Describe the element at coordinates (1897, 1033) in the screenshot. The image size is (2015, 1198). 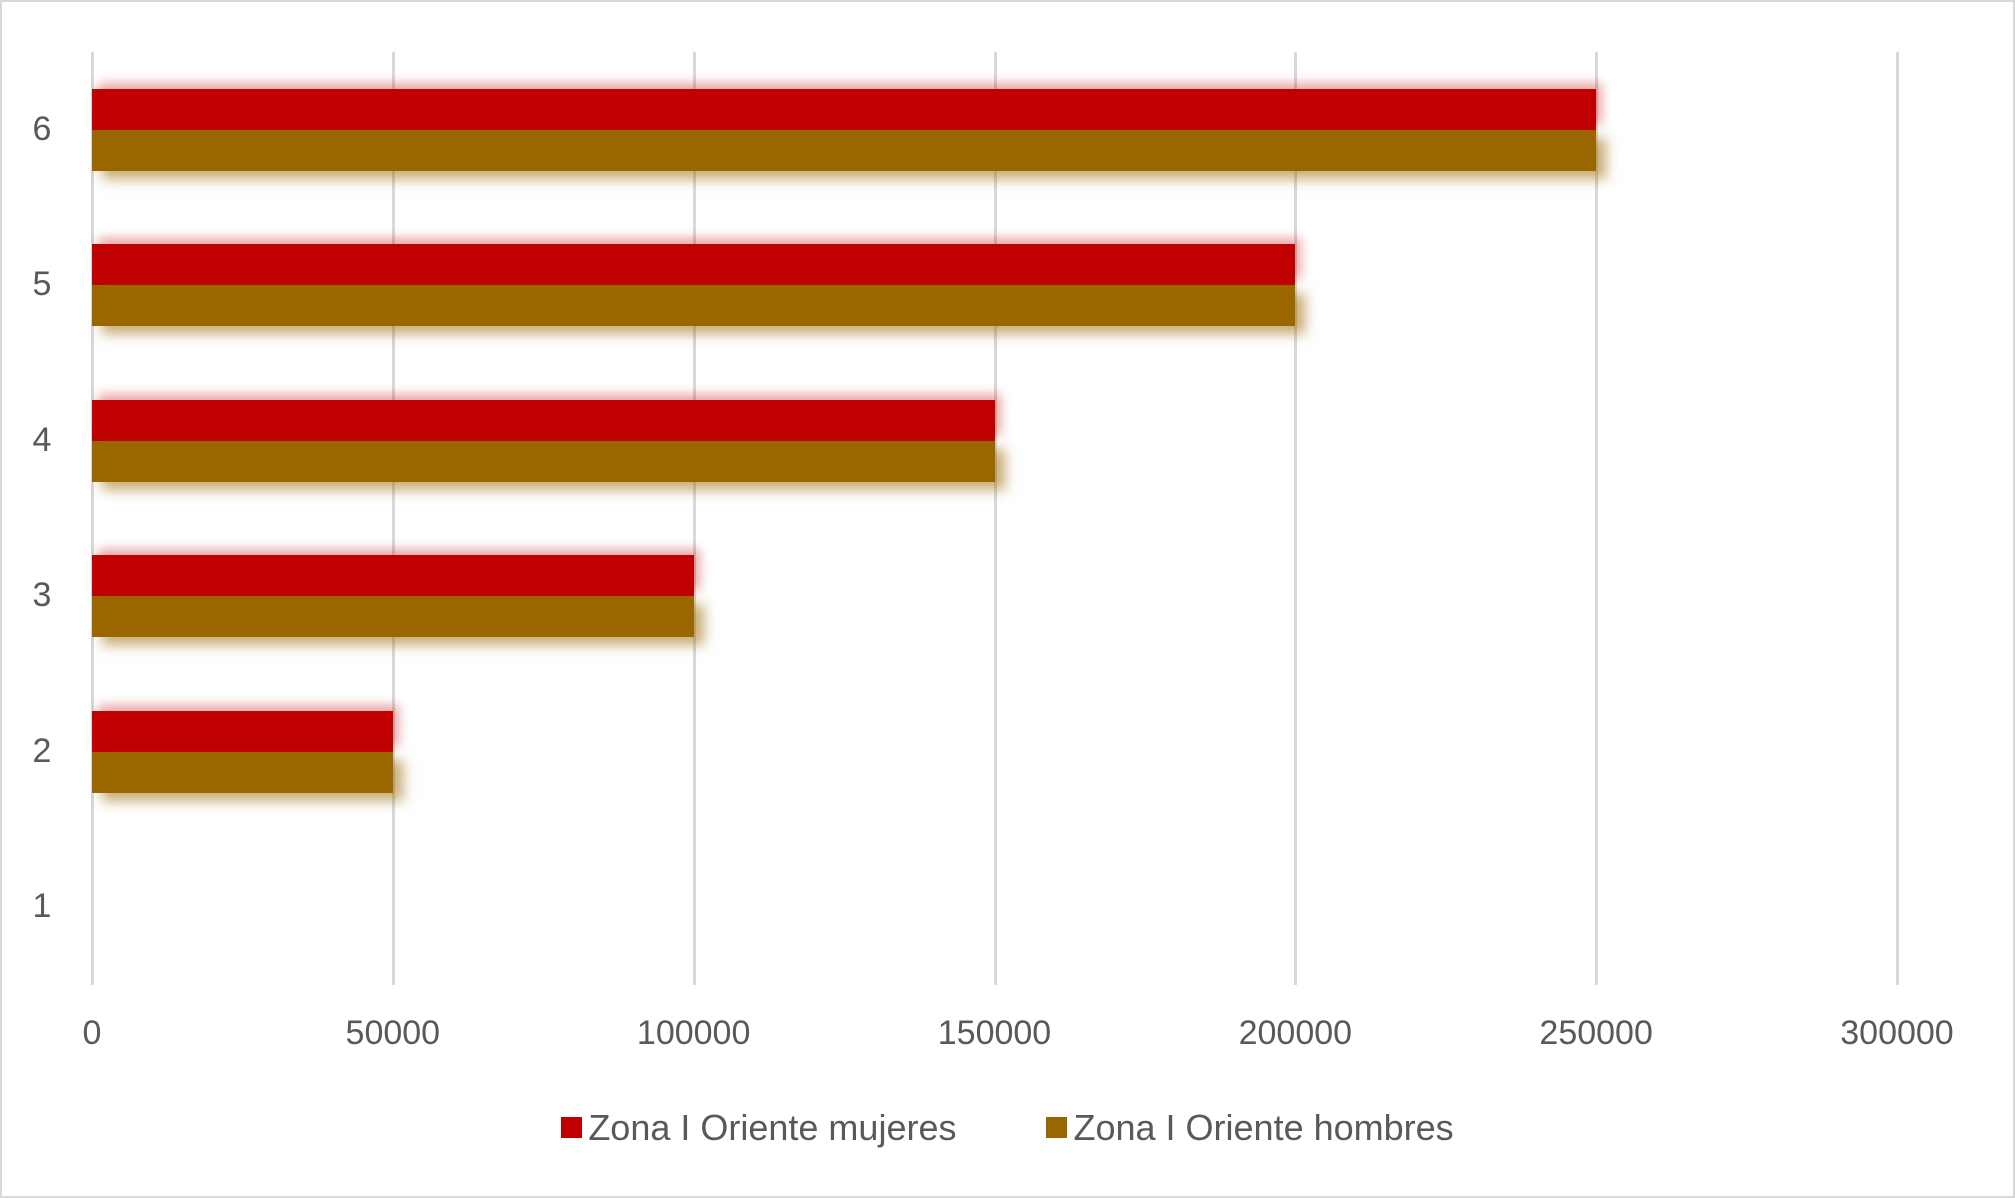
I see `x-tick-label: 300000` at that location.